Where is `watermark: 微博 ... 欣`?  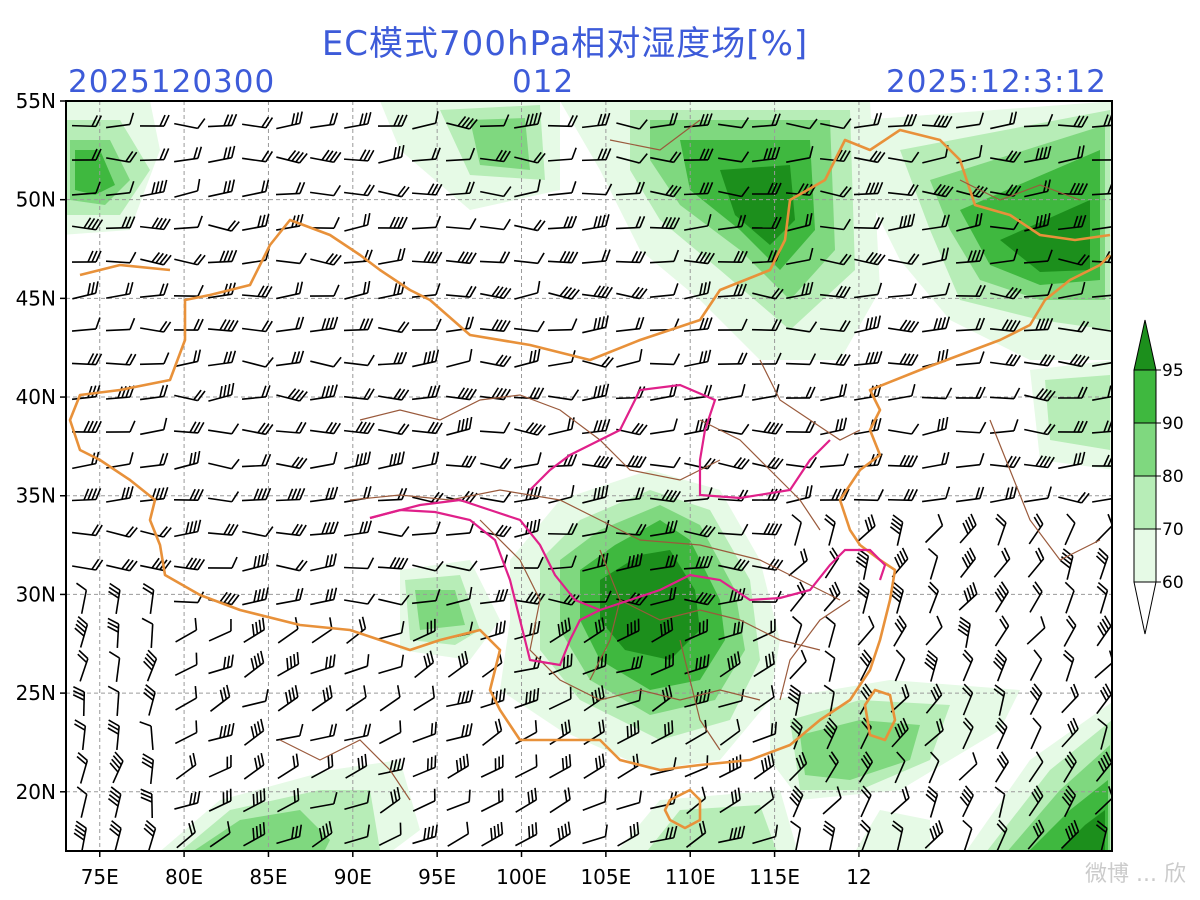
watermark: 微博 ... 欣 is located at coordinates (1135, 874).